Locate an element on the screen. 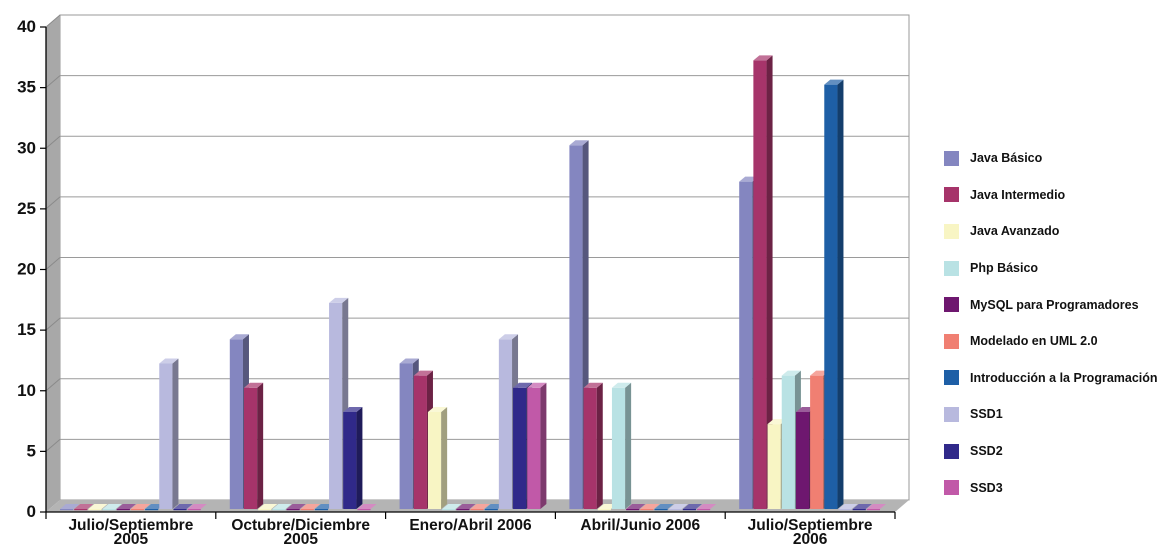  y-tick-label: 20 is located at coordinates (26, 269).